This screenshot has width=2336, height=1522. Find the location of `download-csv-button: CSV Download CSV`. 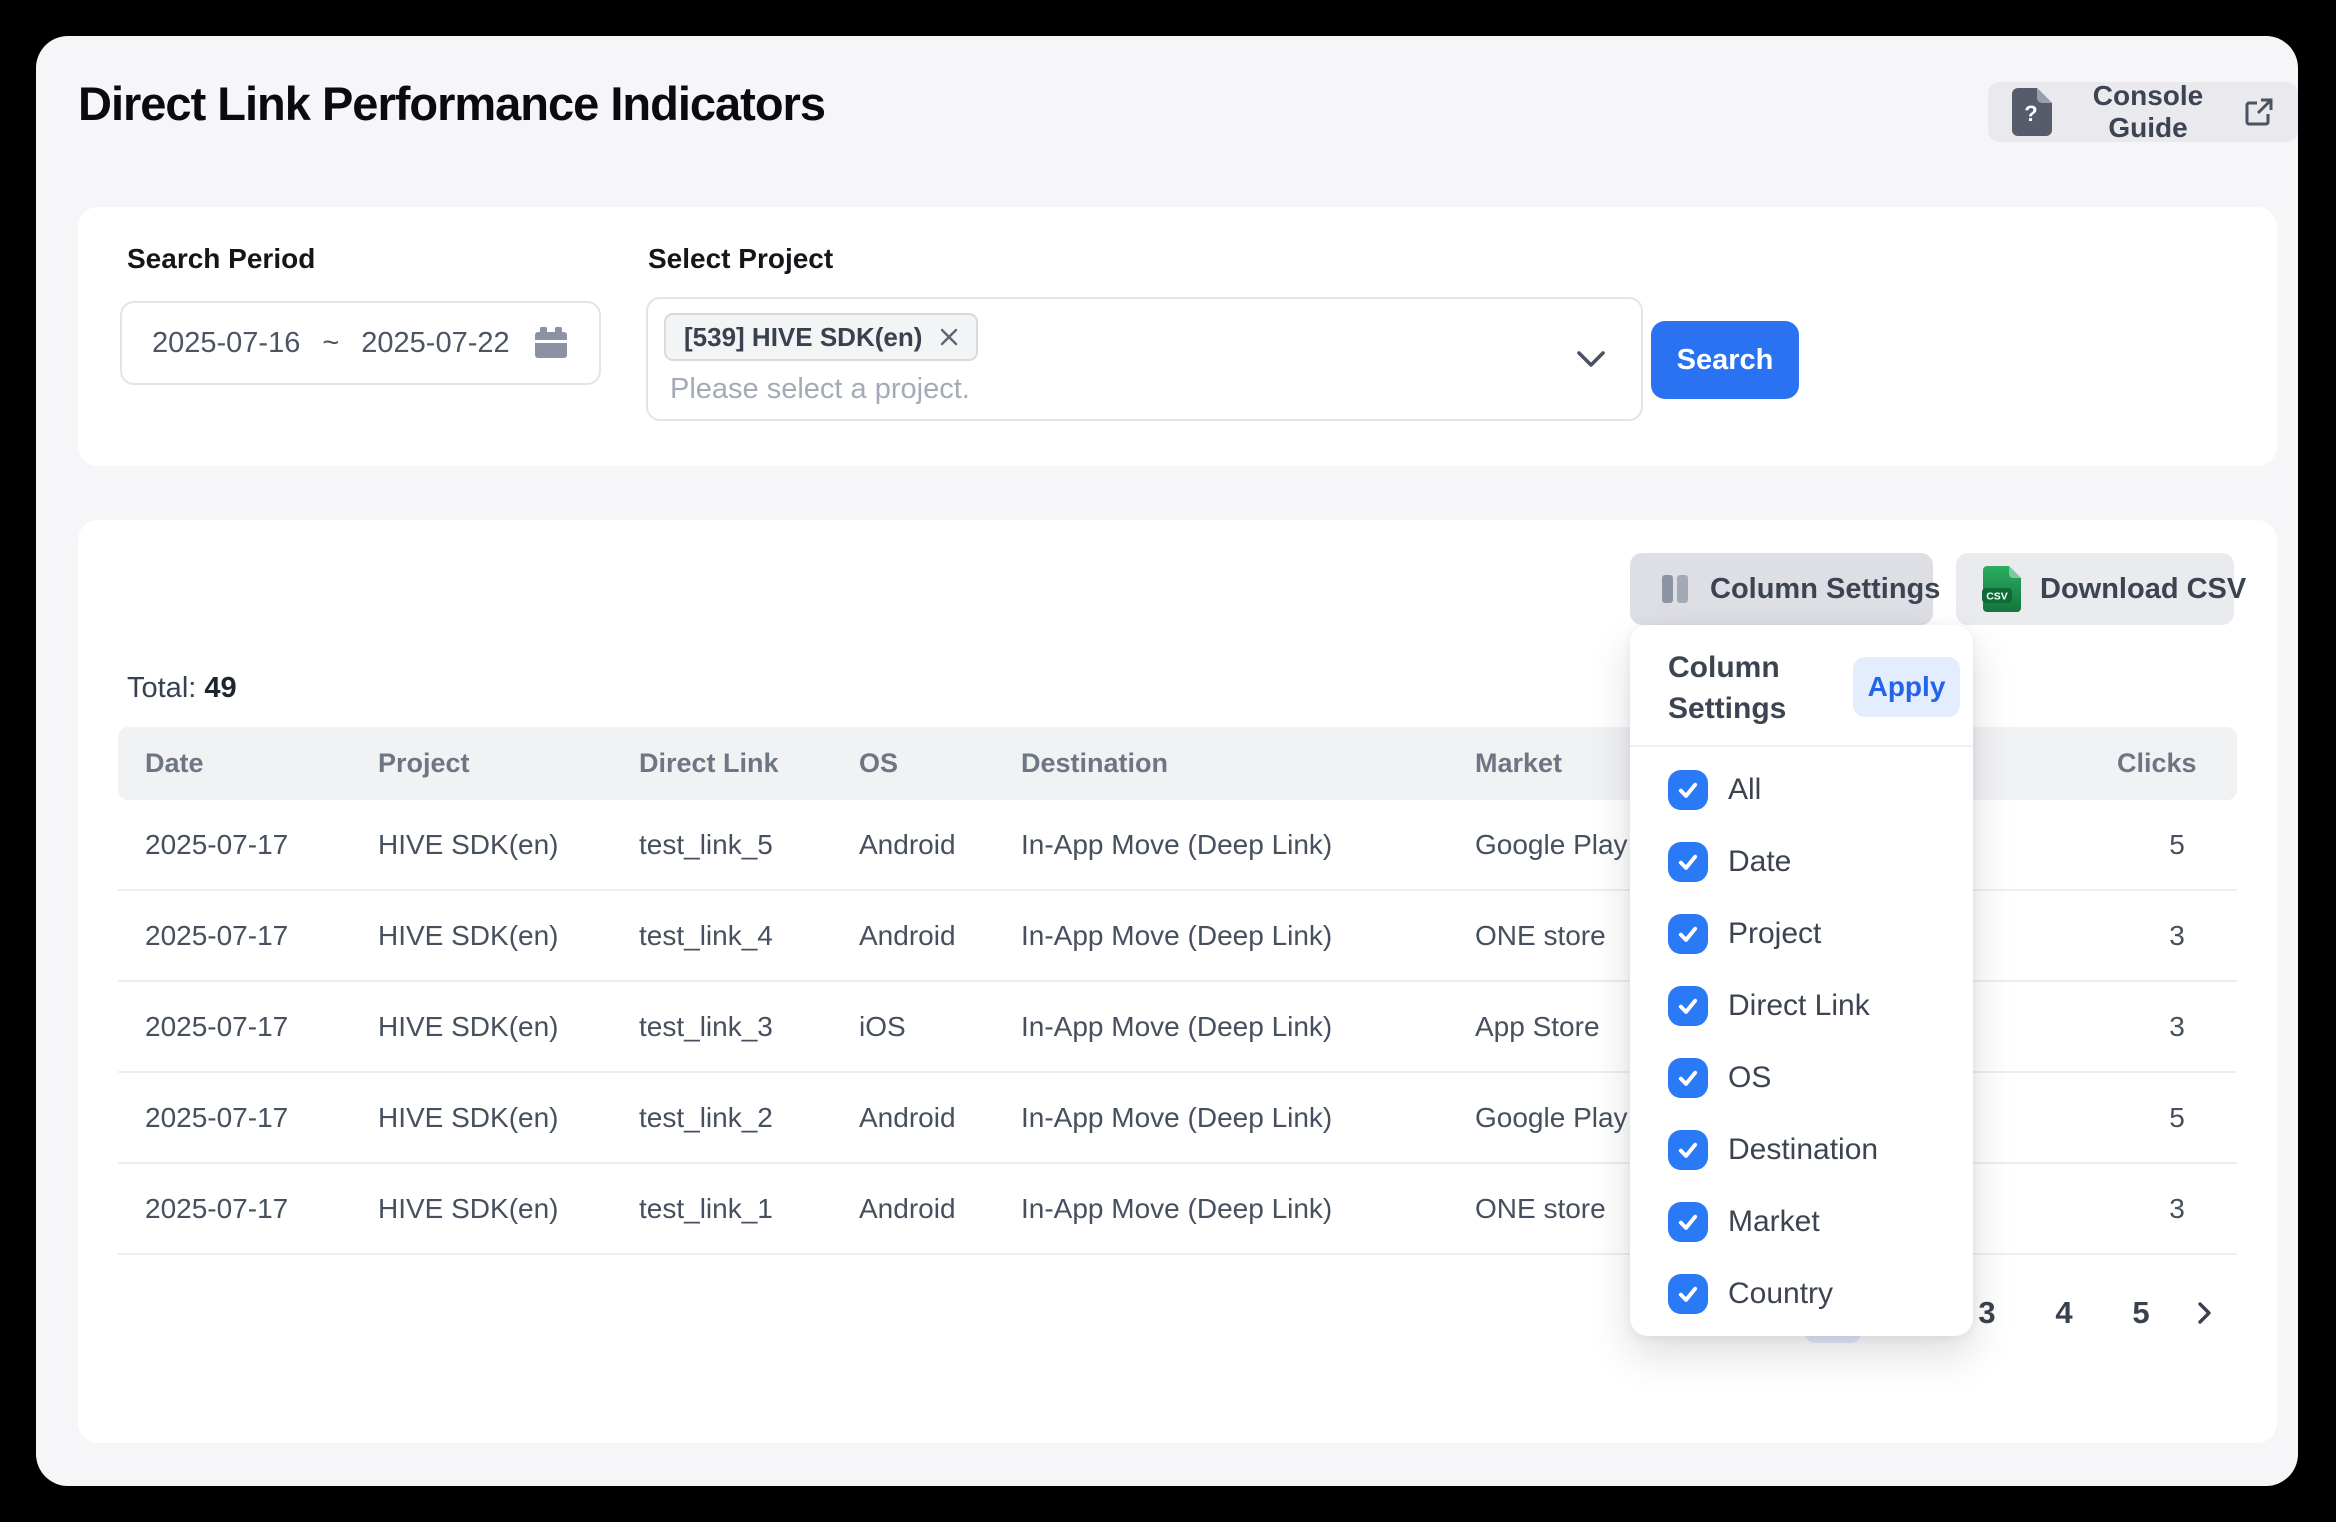

download-csv-button: CSV Download CSV is located at coordinates (2101, 589).